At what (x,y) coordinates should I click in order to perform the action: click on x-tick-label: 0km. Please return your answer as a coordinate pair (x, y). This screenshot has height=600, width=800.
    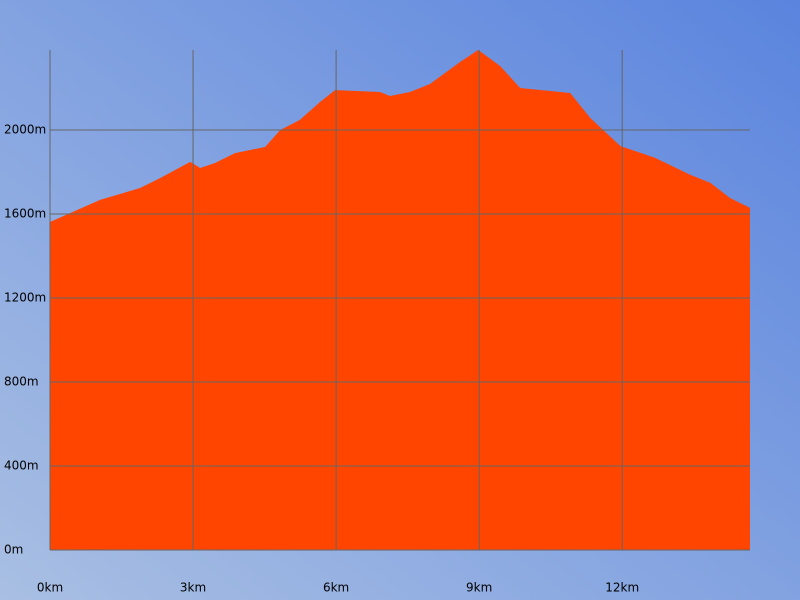
    Looking at the image, I should click on (50, 588).